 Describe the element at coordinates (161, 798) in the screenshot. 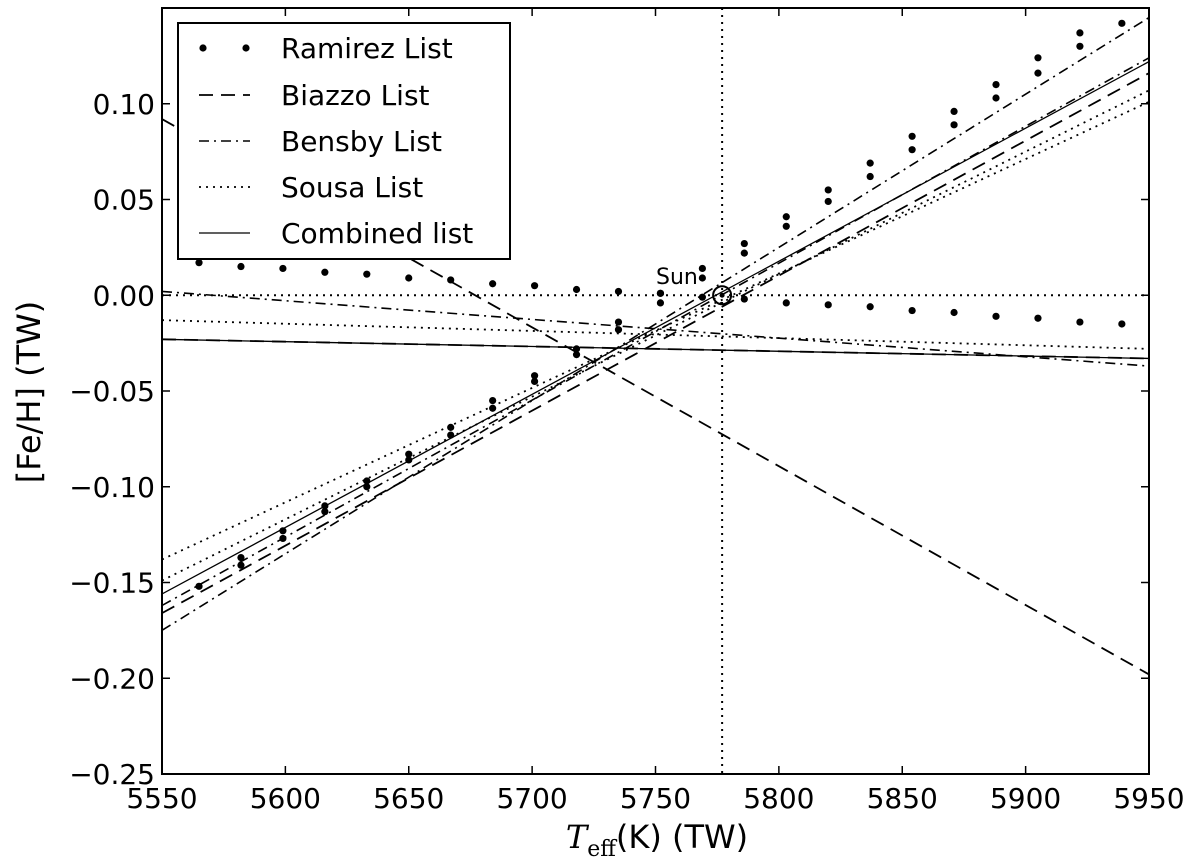

I see `x-tick-label: 5550` at that location.